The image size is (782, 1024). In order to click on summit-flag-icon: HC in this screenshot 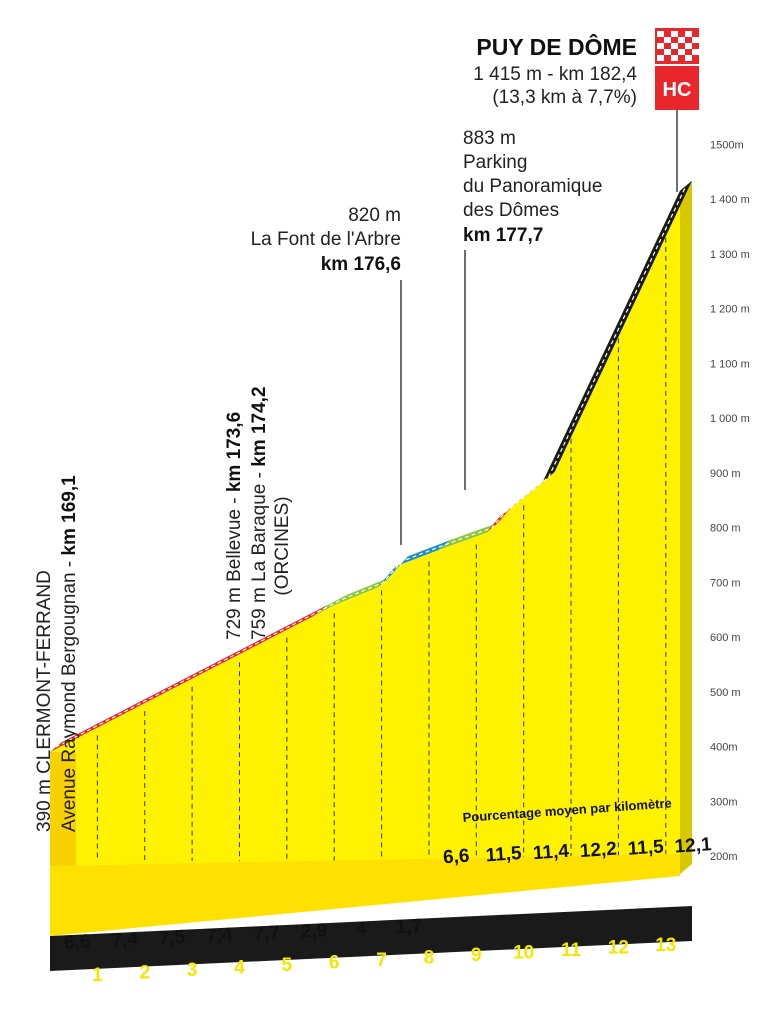, I will do `click(677, 69)`.